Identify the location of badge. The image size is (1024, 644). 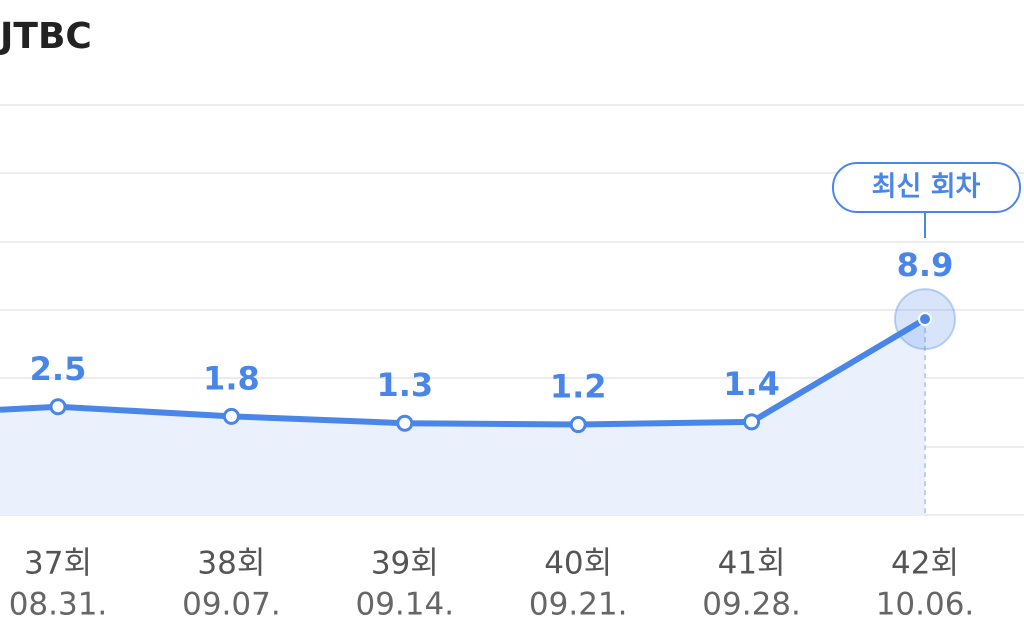
(926, 187).